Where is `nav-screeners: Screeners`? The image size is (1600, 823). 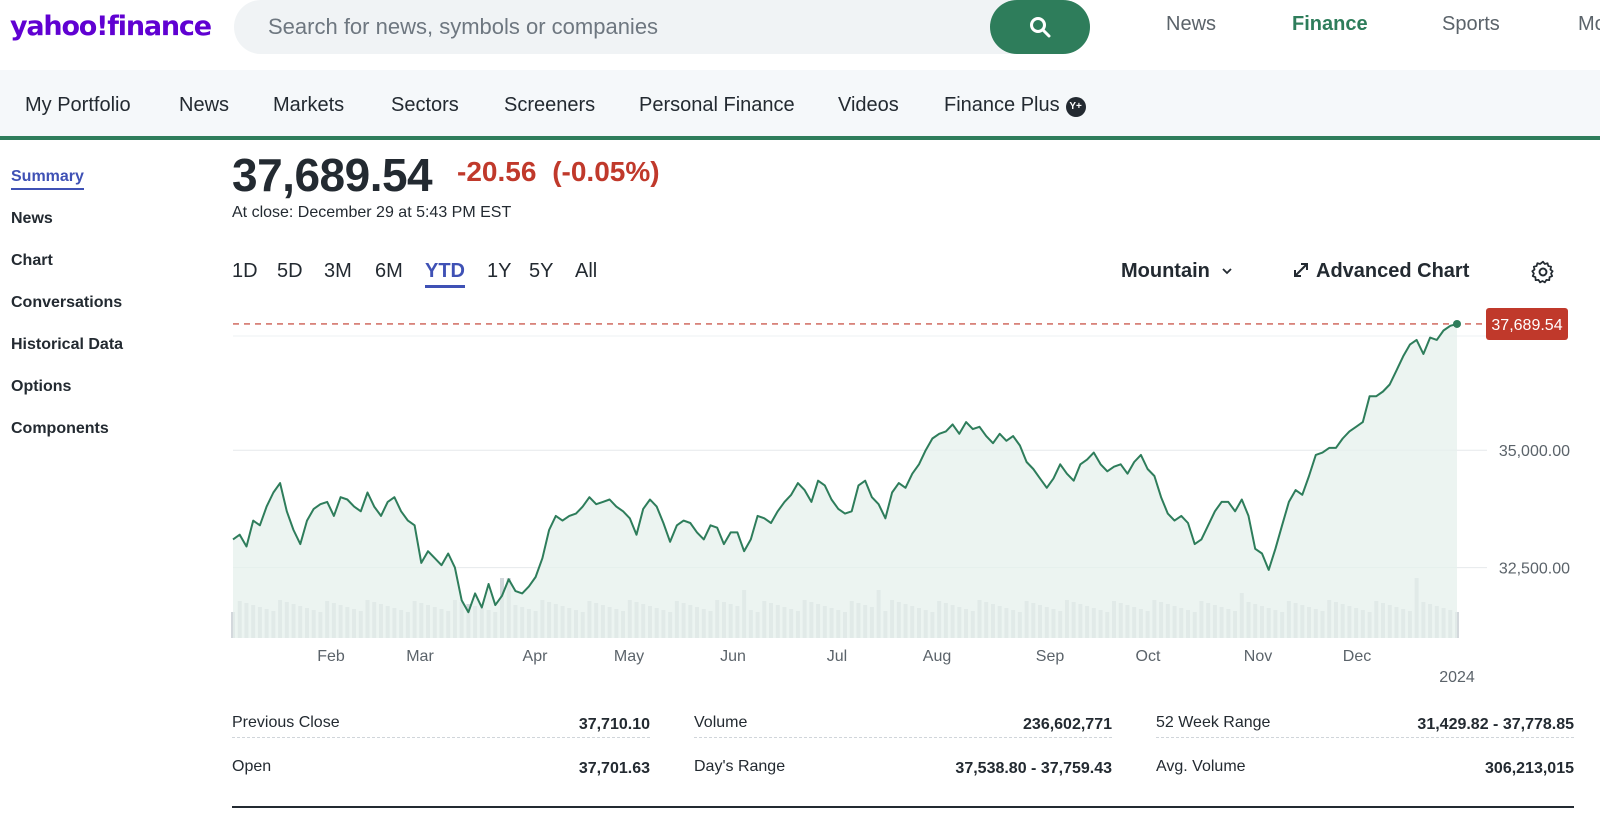 nav-screeners: Screeners is located at coordinates (550, 105).